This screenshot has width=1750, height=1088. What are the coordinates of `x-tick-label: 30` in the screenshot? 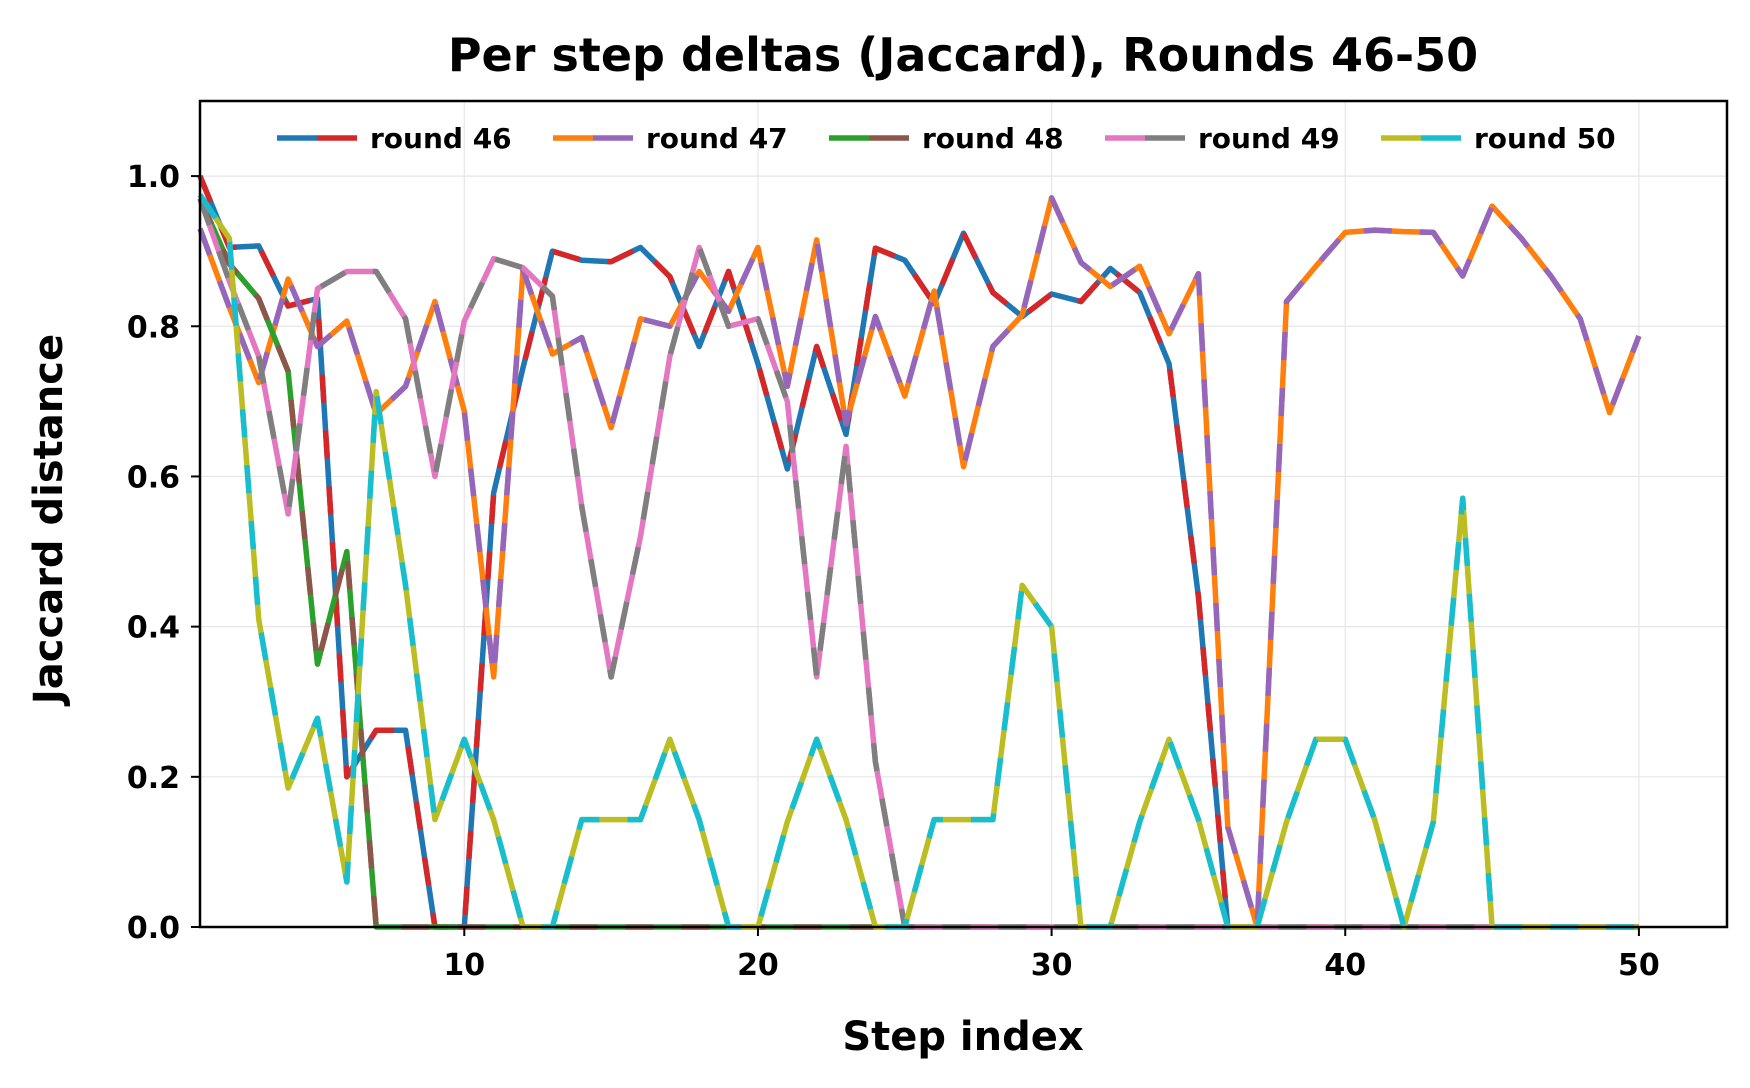 It's located at (1052, 965).